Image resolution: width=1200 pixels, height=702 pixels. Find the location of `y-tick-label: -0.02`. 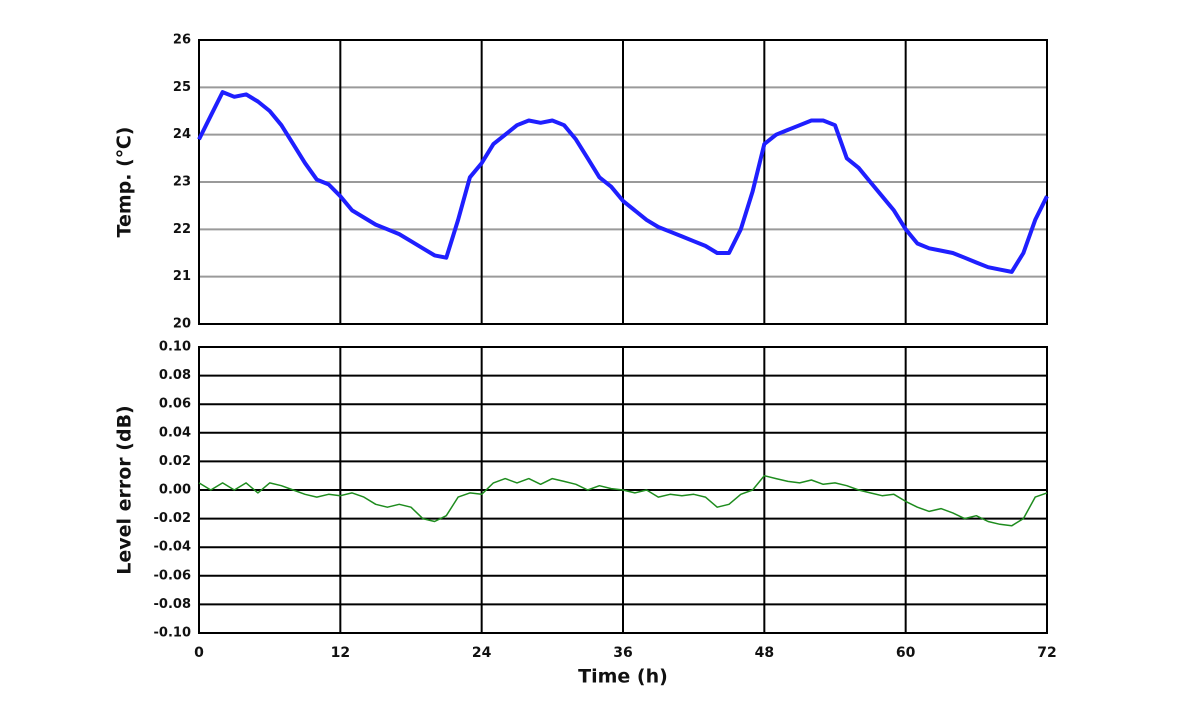

y-tick-label: -0.02 is located at coordinates (172, 518).